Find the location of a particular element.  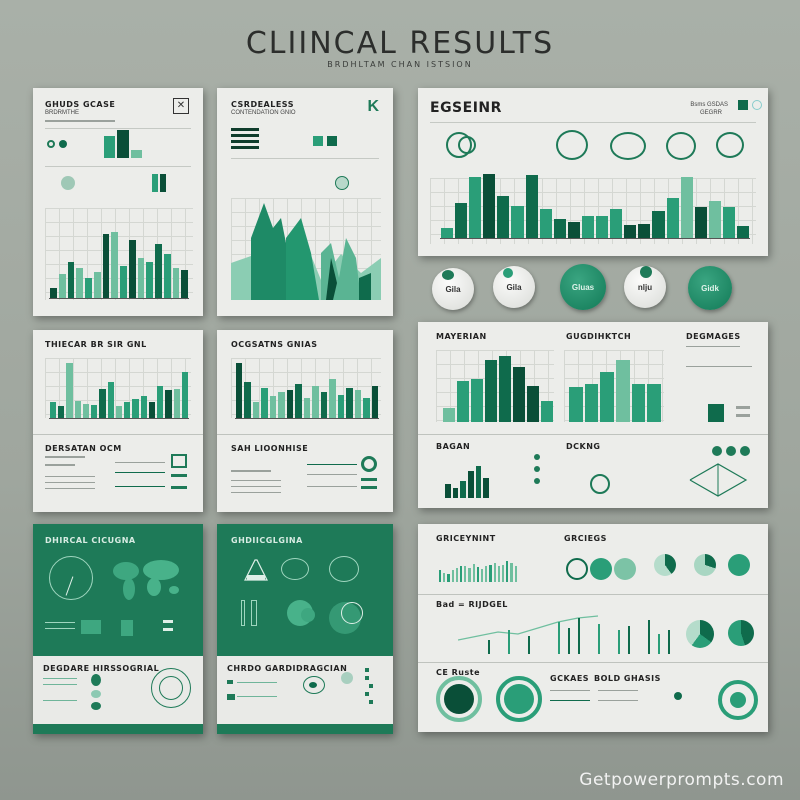

dial-3: Gluas is located at coordinates (583, 287).